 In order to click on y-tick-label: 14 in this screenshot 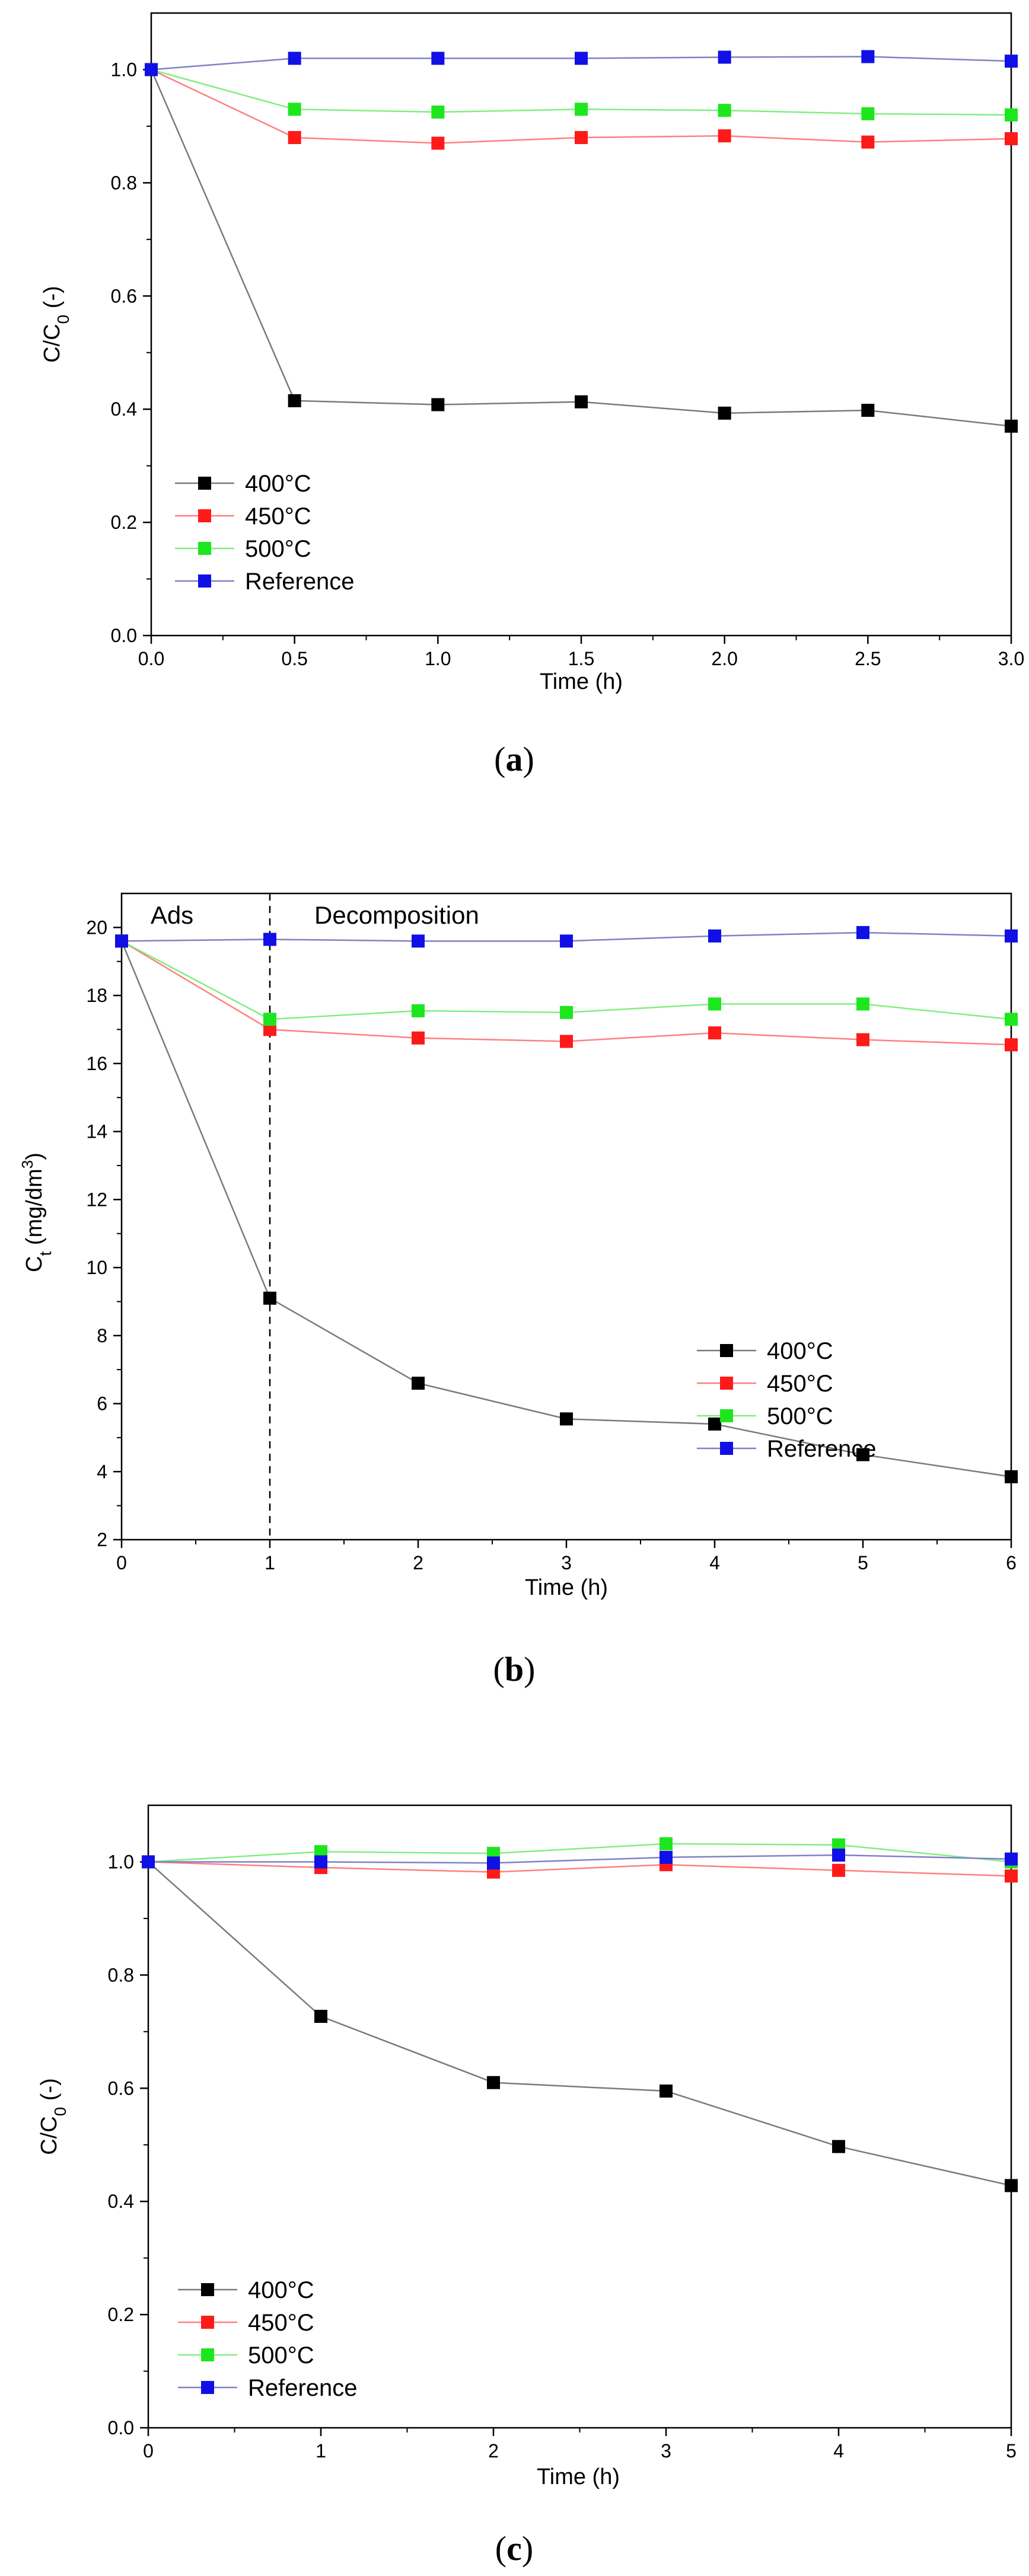, I will do `click(96, 1131)`.